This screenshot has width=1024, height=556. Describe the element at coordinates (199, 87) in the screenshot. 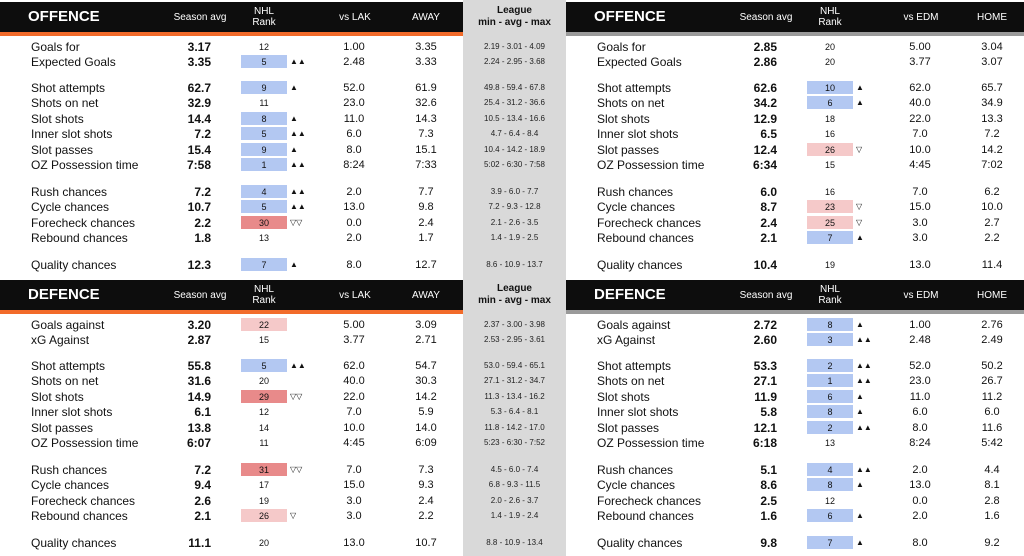

I see `season-avg-value: 62.7` at that location.